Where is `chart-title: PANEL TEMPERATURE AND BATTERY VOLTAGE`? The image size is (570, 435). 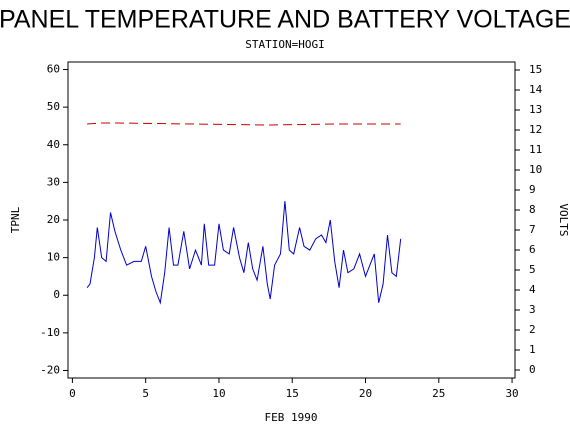
chart-title: PANEL TEMPERATURE AND BATTERY VOLTAGE is located at coordinates (285, 20).